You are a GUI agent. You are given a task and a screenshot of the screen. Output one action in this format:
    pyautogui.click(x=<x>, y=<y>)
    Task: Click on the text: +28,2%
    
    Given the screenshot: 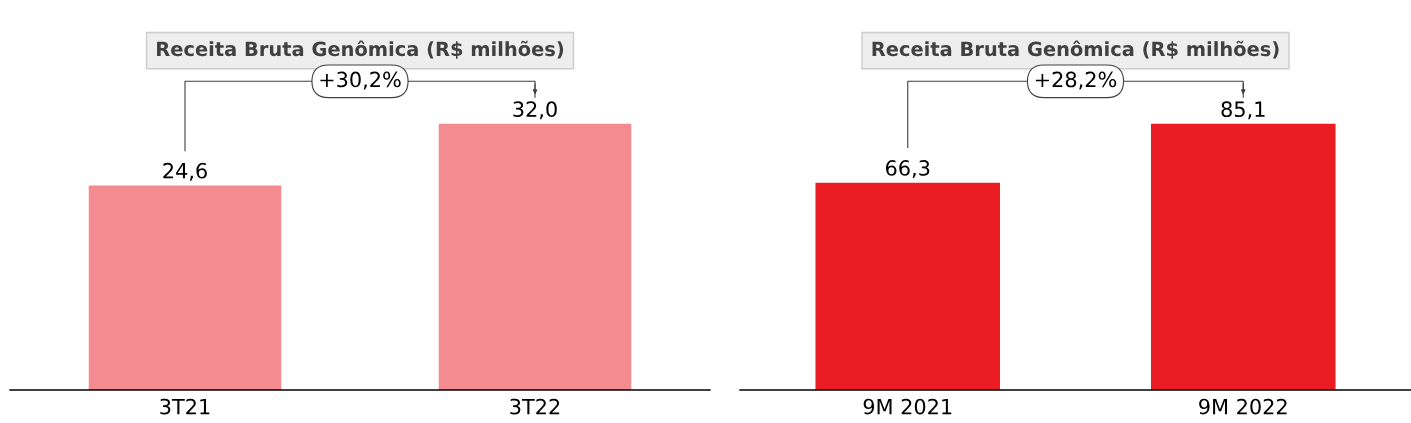 What is the action you would take?
    pyautogui.click(x=1076, y=80)
    